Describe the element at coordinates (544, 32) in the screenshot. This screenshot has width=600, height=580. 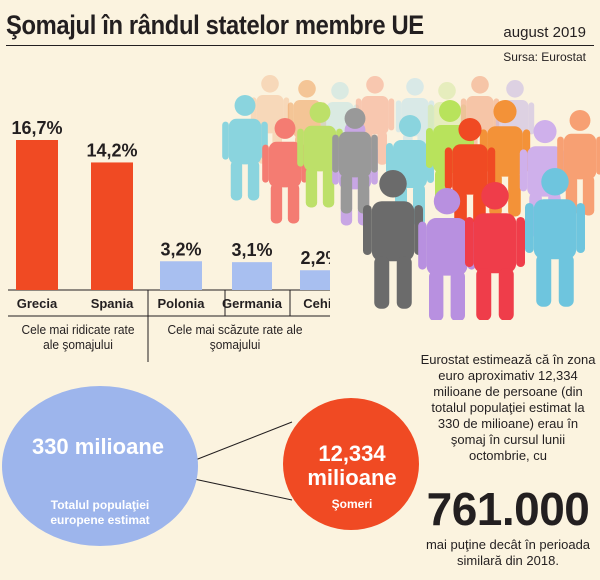
I see `date-label: august 2019` at that location.